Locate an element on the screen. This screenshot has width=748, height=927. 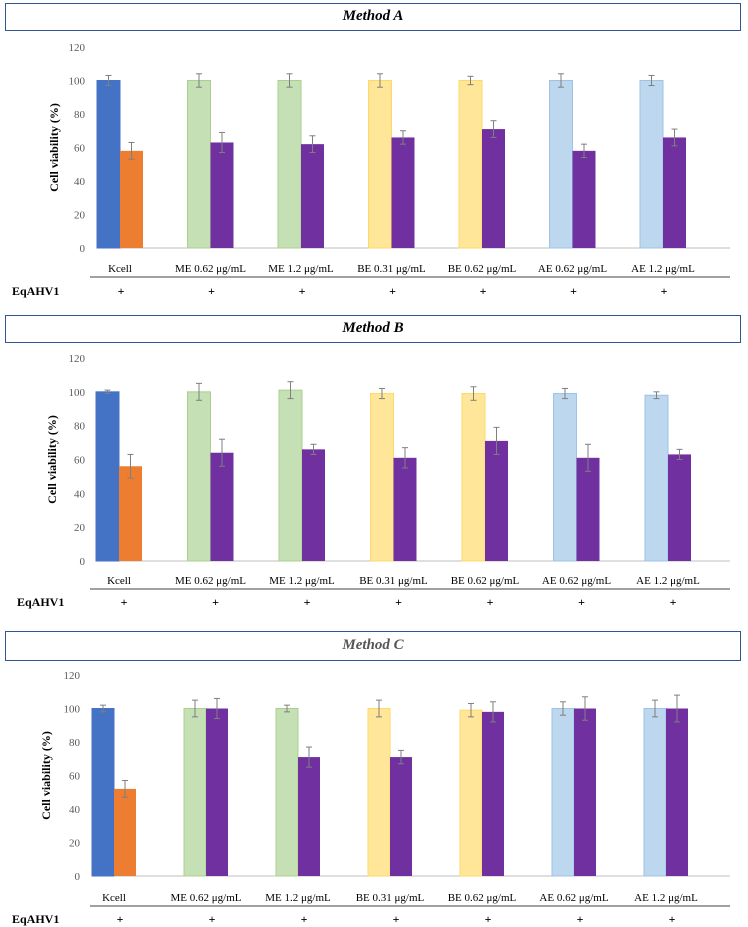
chart-title: Method A is located at coordinates (373, 16).